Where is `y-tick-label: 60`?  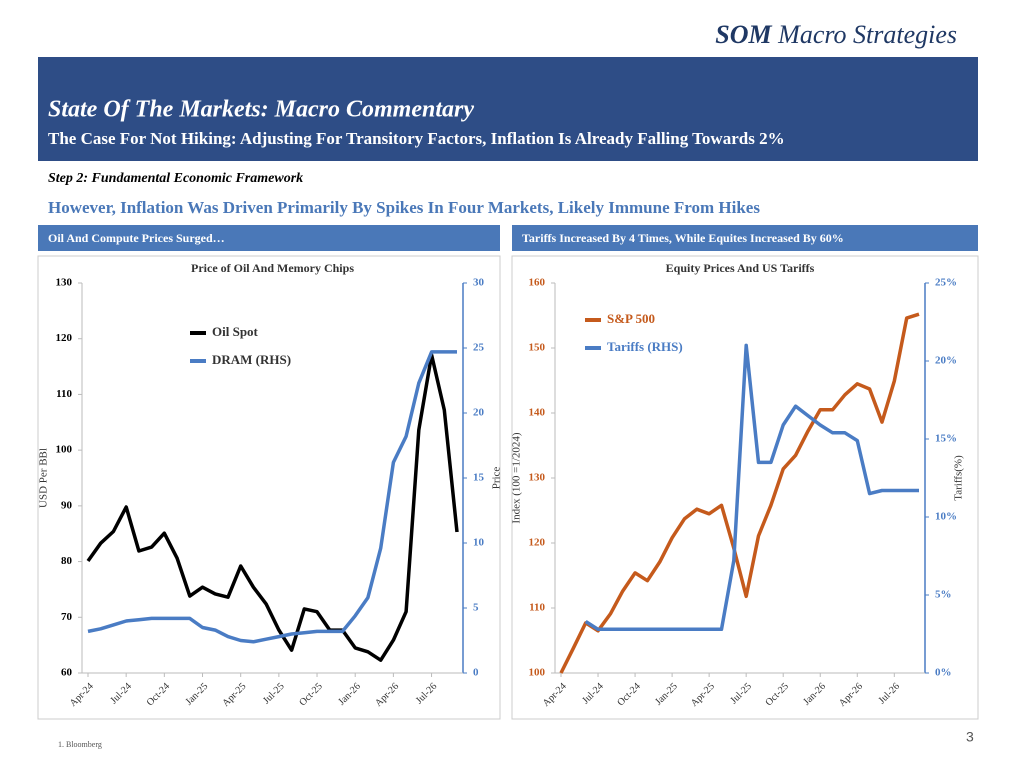
y-tick-label: 60 is located at coordinates (67, 673).